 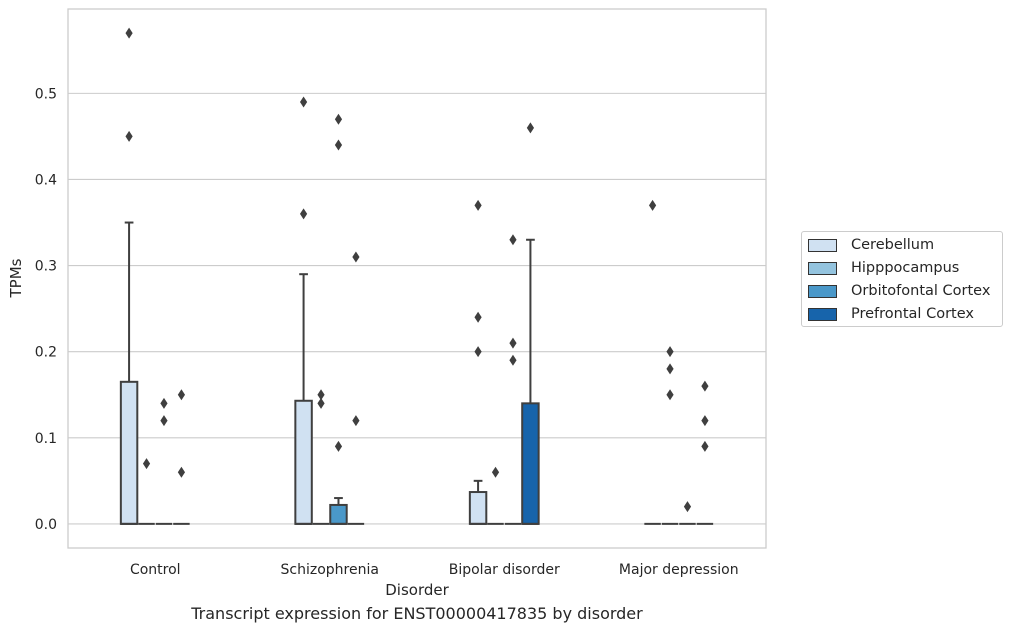 I want to click on y-tick-label: 0.1, so click(x=46, y=439).